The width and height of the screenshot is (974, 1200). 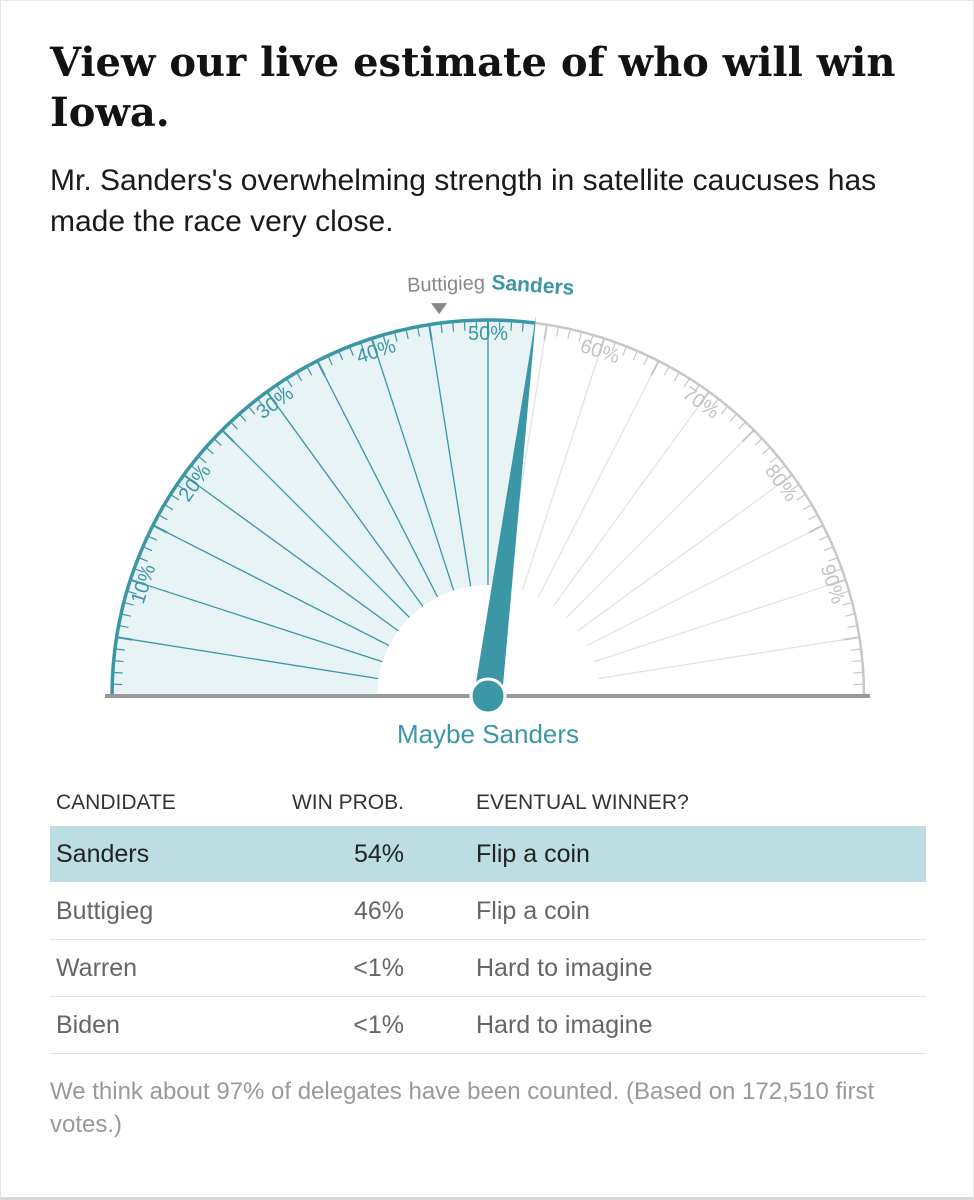 What do you see at coordinates (168, 968) in the screenshot?
I see `candidate-name: Warren` at bounding box center [168, 968].